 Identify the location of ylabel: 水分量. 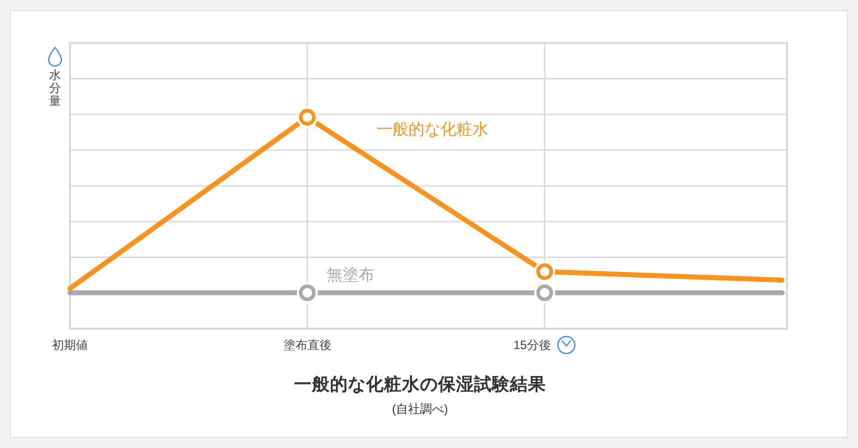
(55, 88).